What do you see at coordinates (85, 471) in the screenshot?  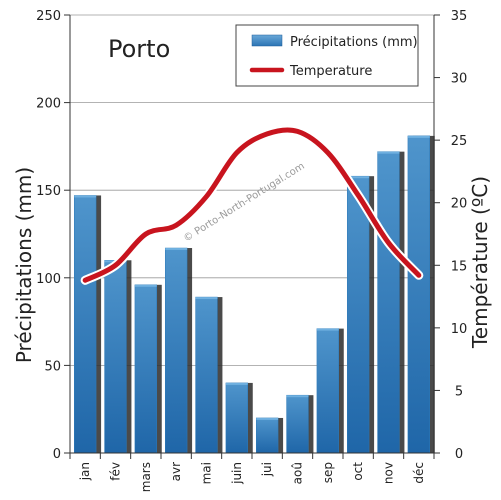 I see `x-tick-label: jan` at bounding box center [85, 471].